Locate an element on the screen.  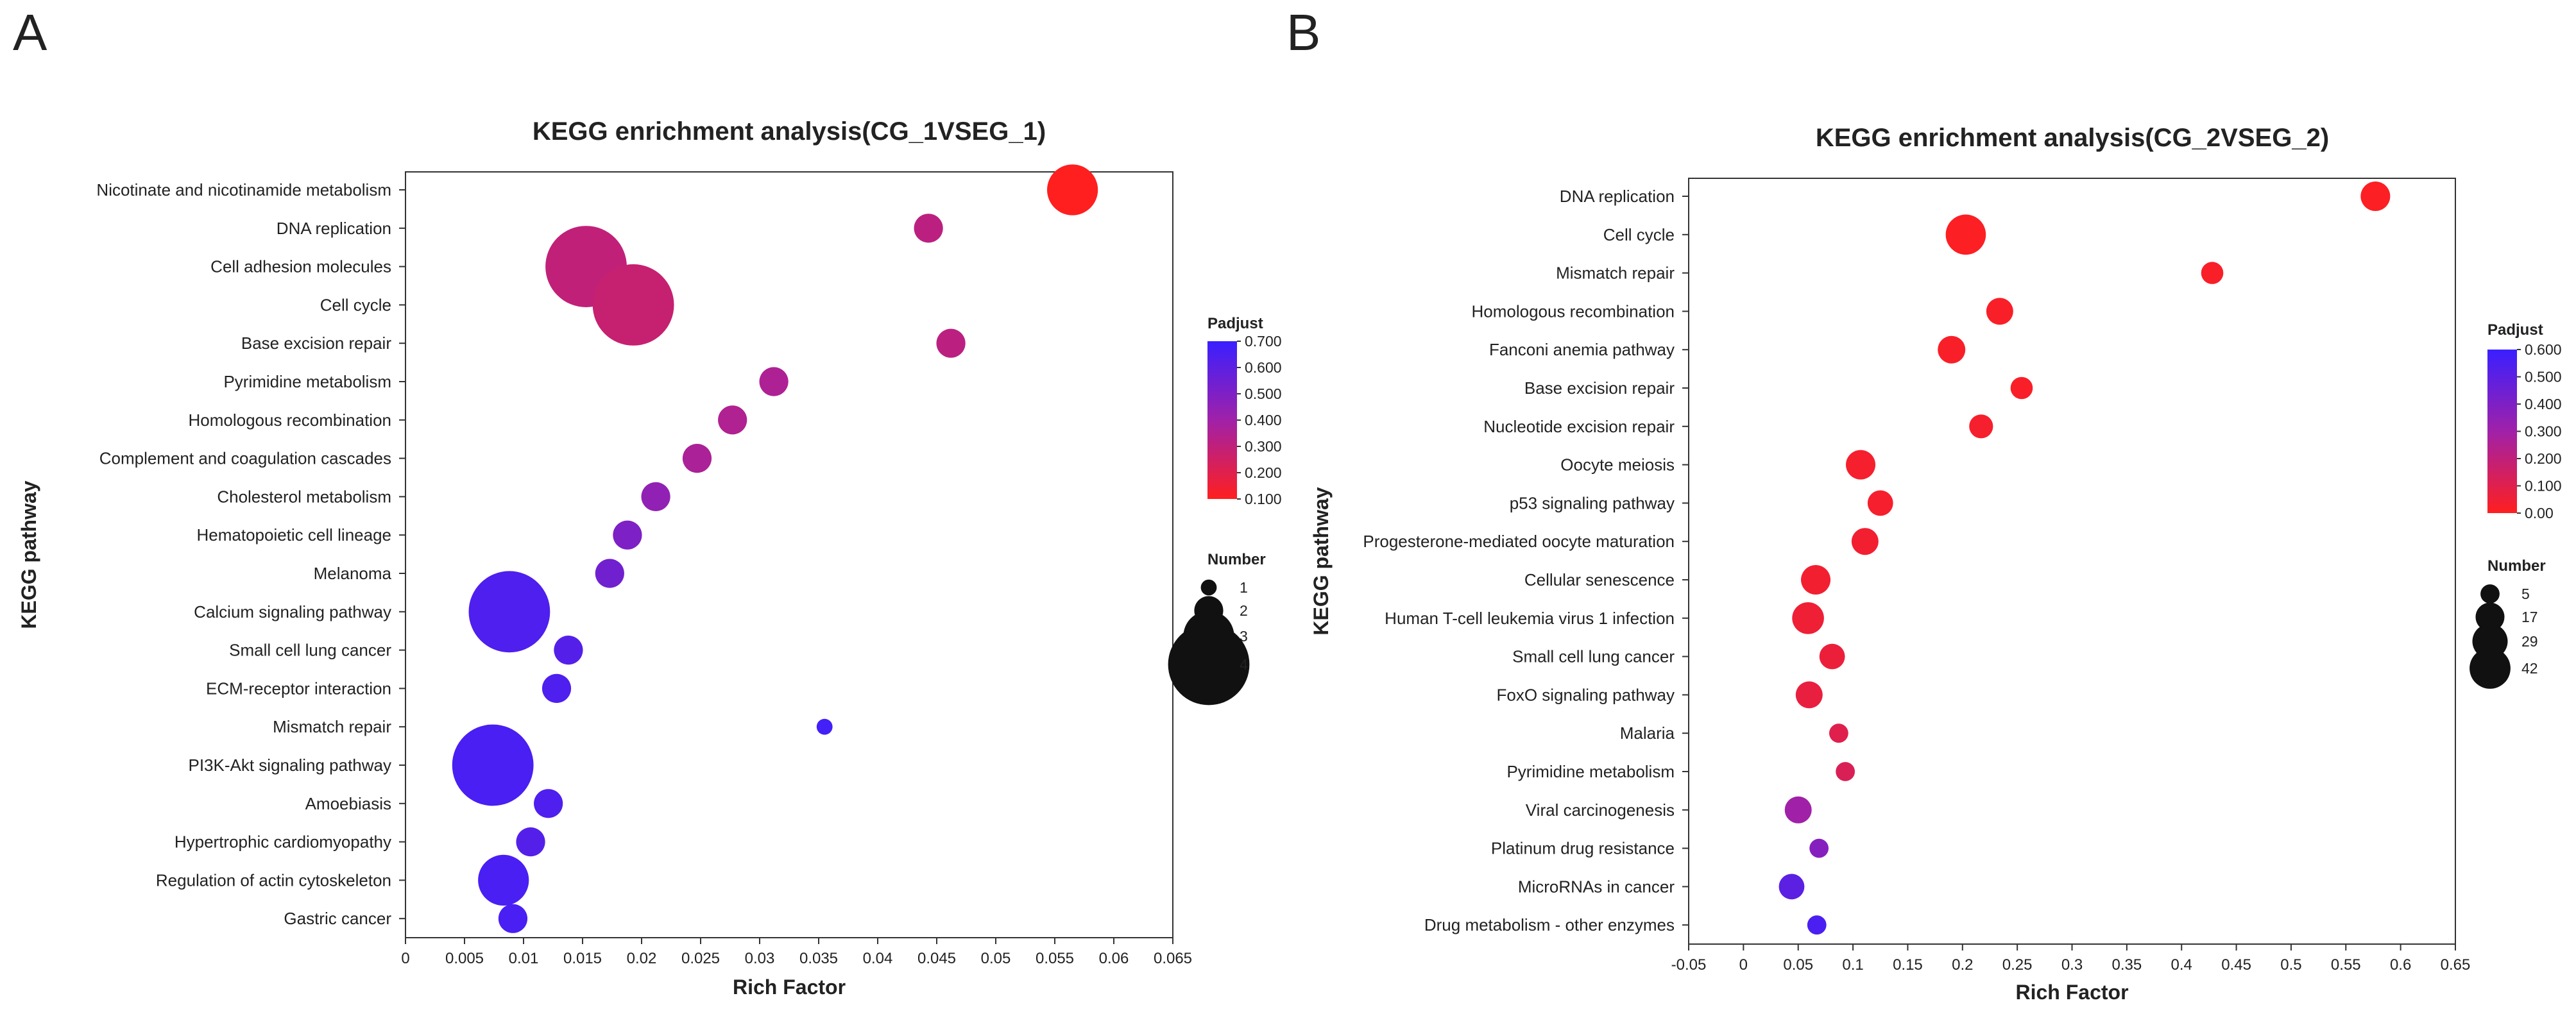
size-legend-label-a: 3 is located at coordinates (1244, 636).